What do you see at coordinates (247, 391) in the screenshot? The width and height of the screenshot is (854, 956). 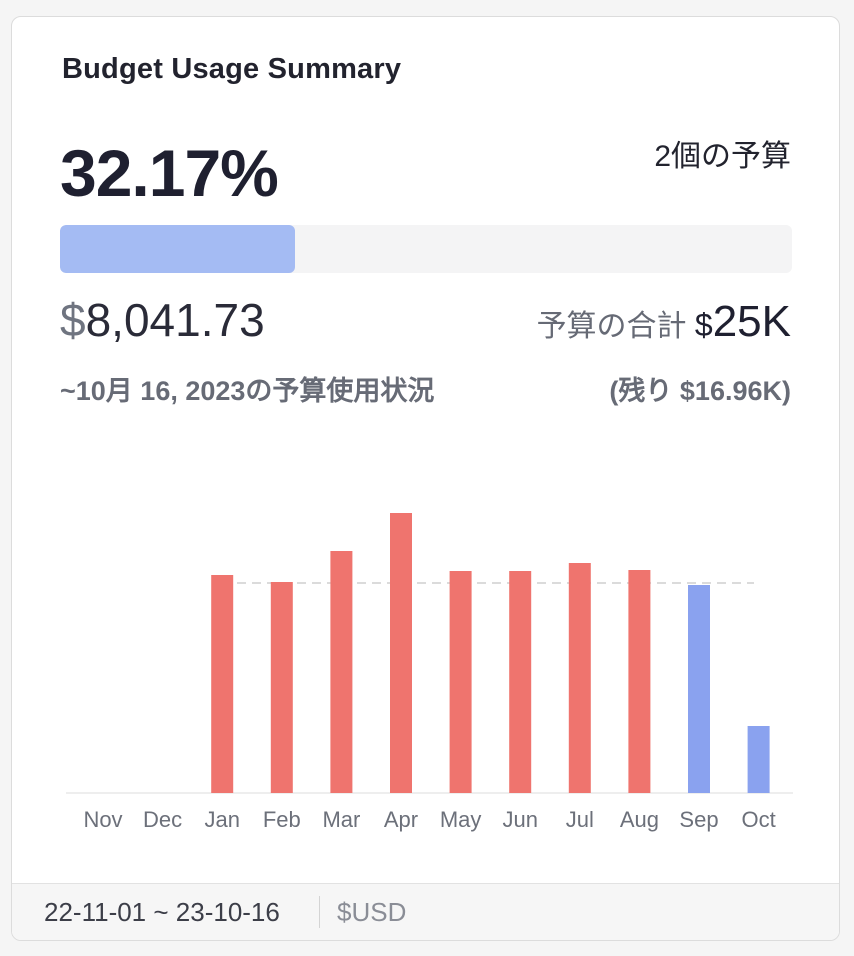 I see `as-of-date: ~10月 16, 2023の予算使用状況` at bounding box center [247, 391].